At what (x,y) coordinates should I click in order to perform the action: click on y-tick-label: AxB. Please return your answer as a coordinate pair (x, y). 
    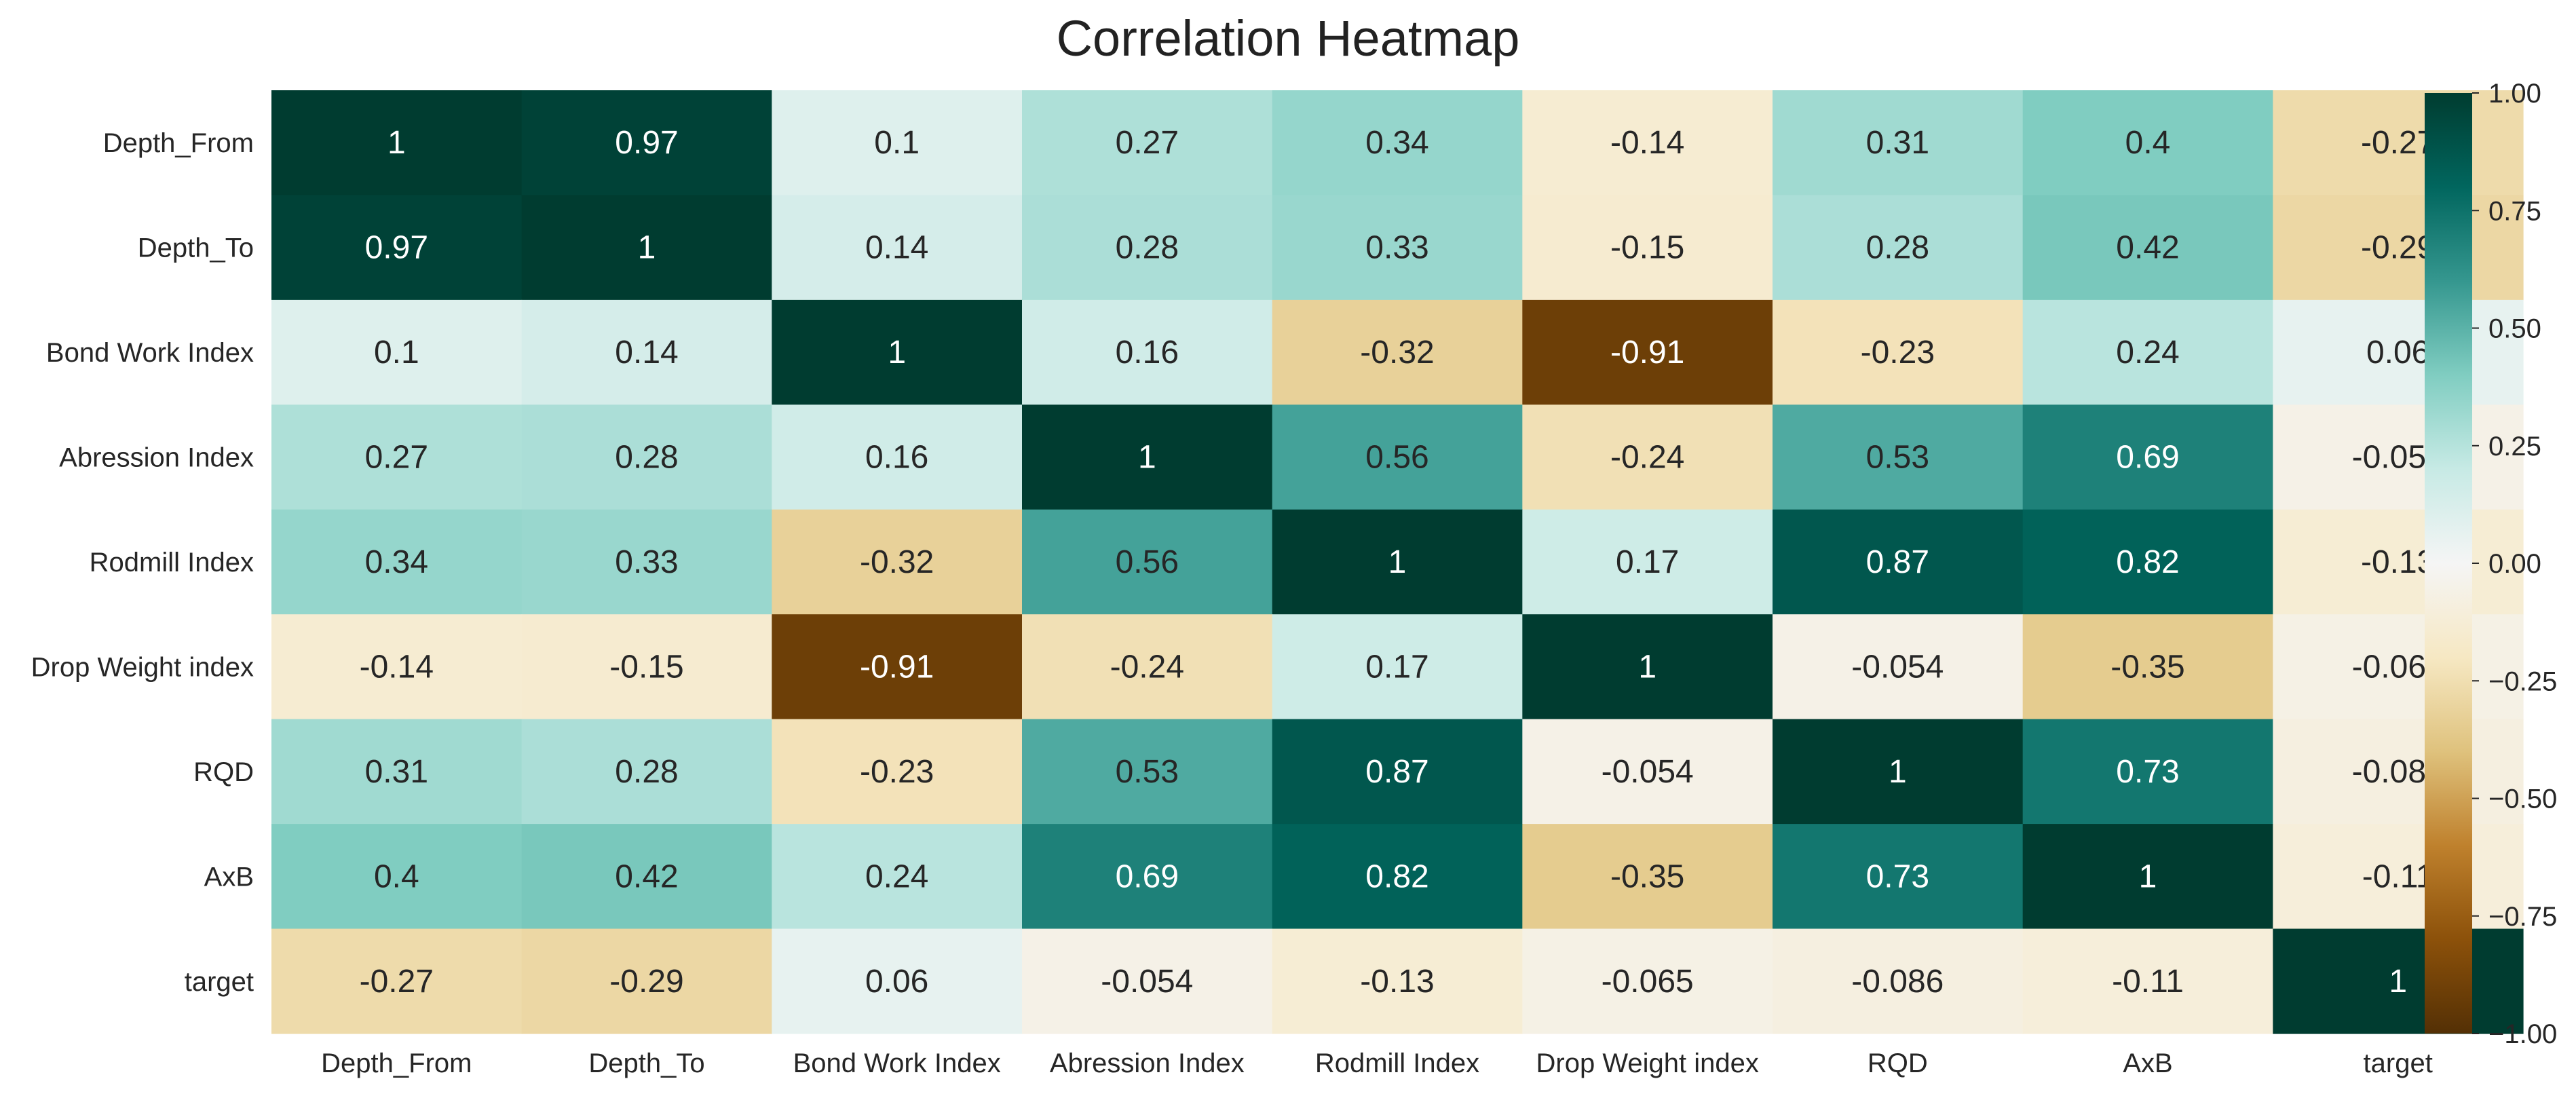
    Looking at the image, I should click on (229, 877).